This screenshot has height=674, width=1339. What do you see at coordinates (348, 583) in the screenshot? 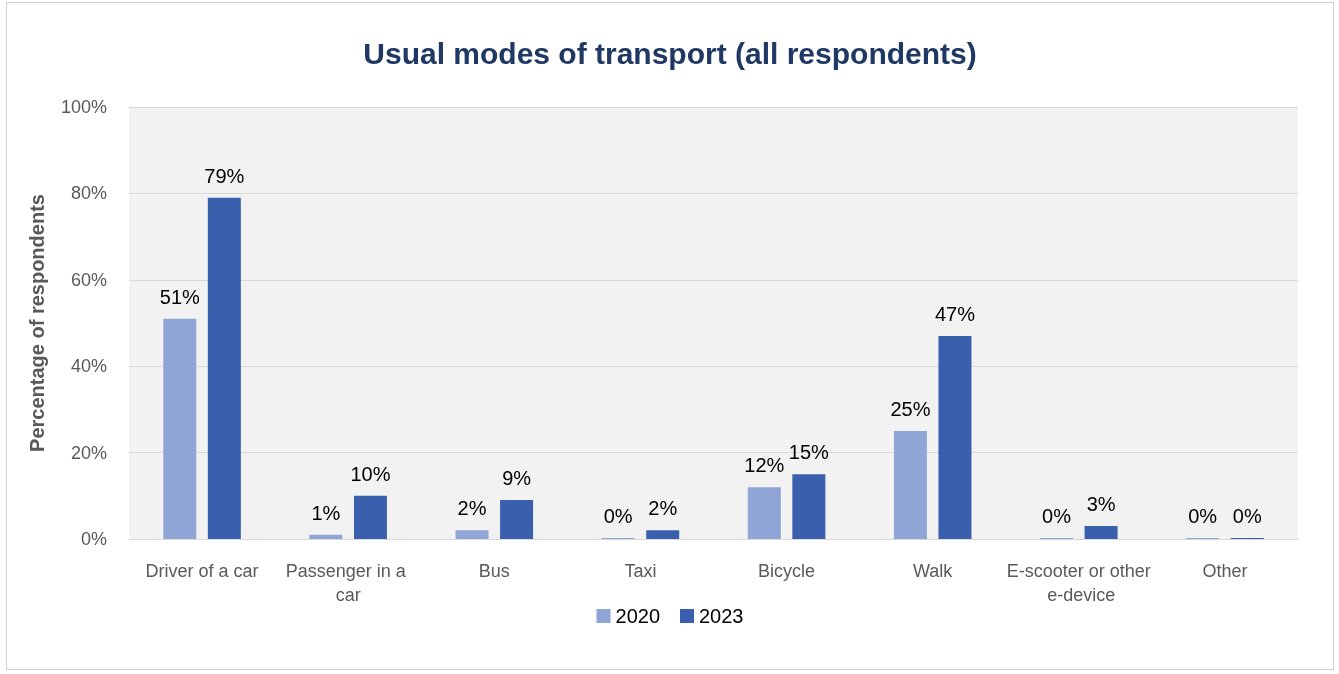
I see `x-tick-label: Passenger in a car` at bounding box center [348, 583].